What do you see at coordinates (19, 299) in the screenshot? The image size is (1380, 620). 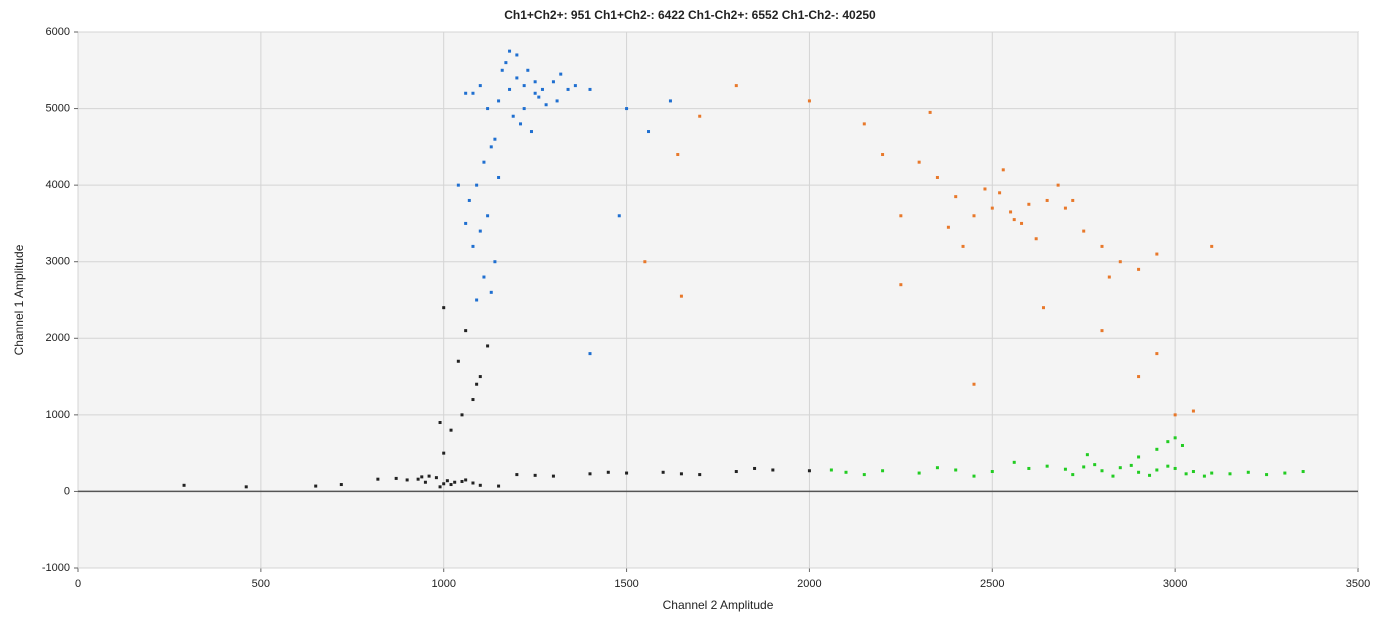 I see `y-axis-label: Channel 1 Amplitude` at bounding box center [19, 299].